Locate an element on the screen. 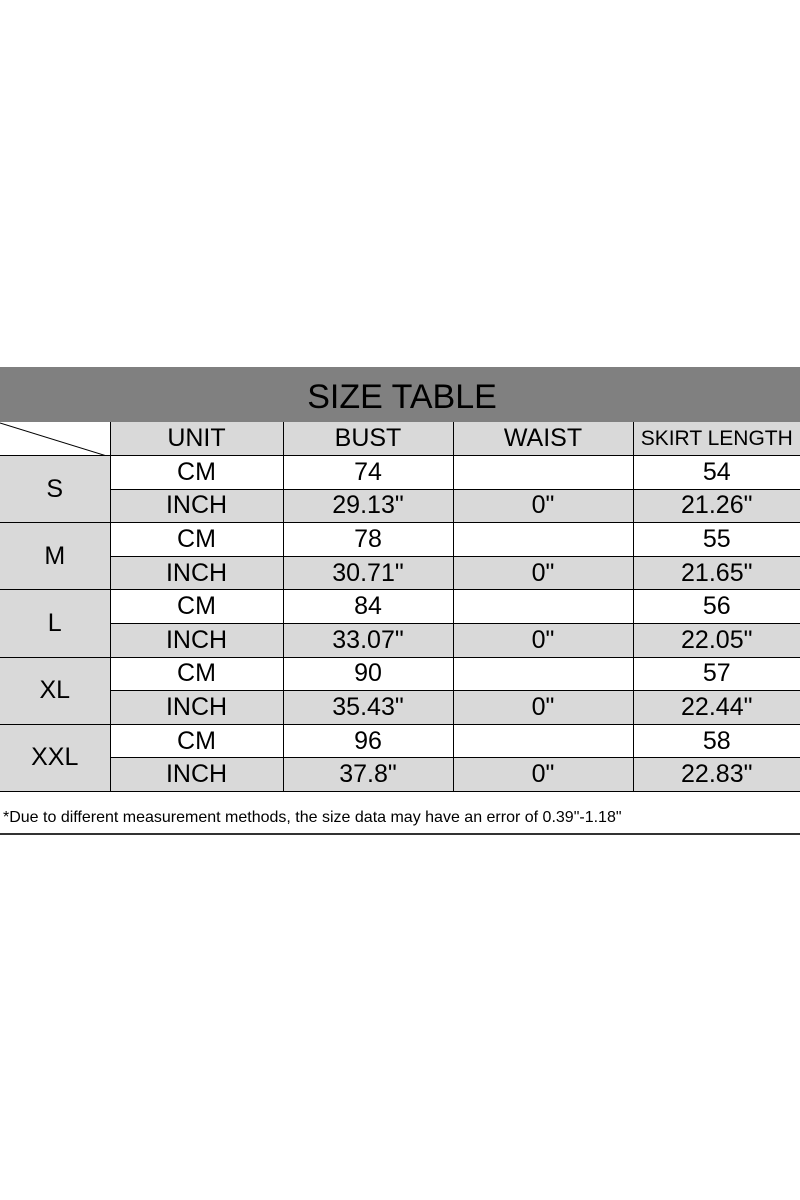 This screenshot has height=1200, width=800. bust-cell: 29.13" is located at coordinates (368, 506).